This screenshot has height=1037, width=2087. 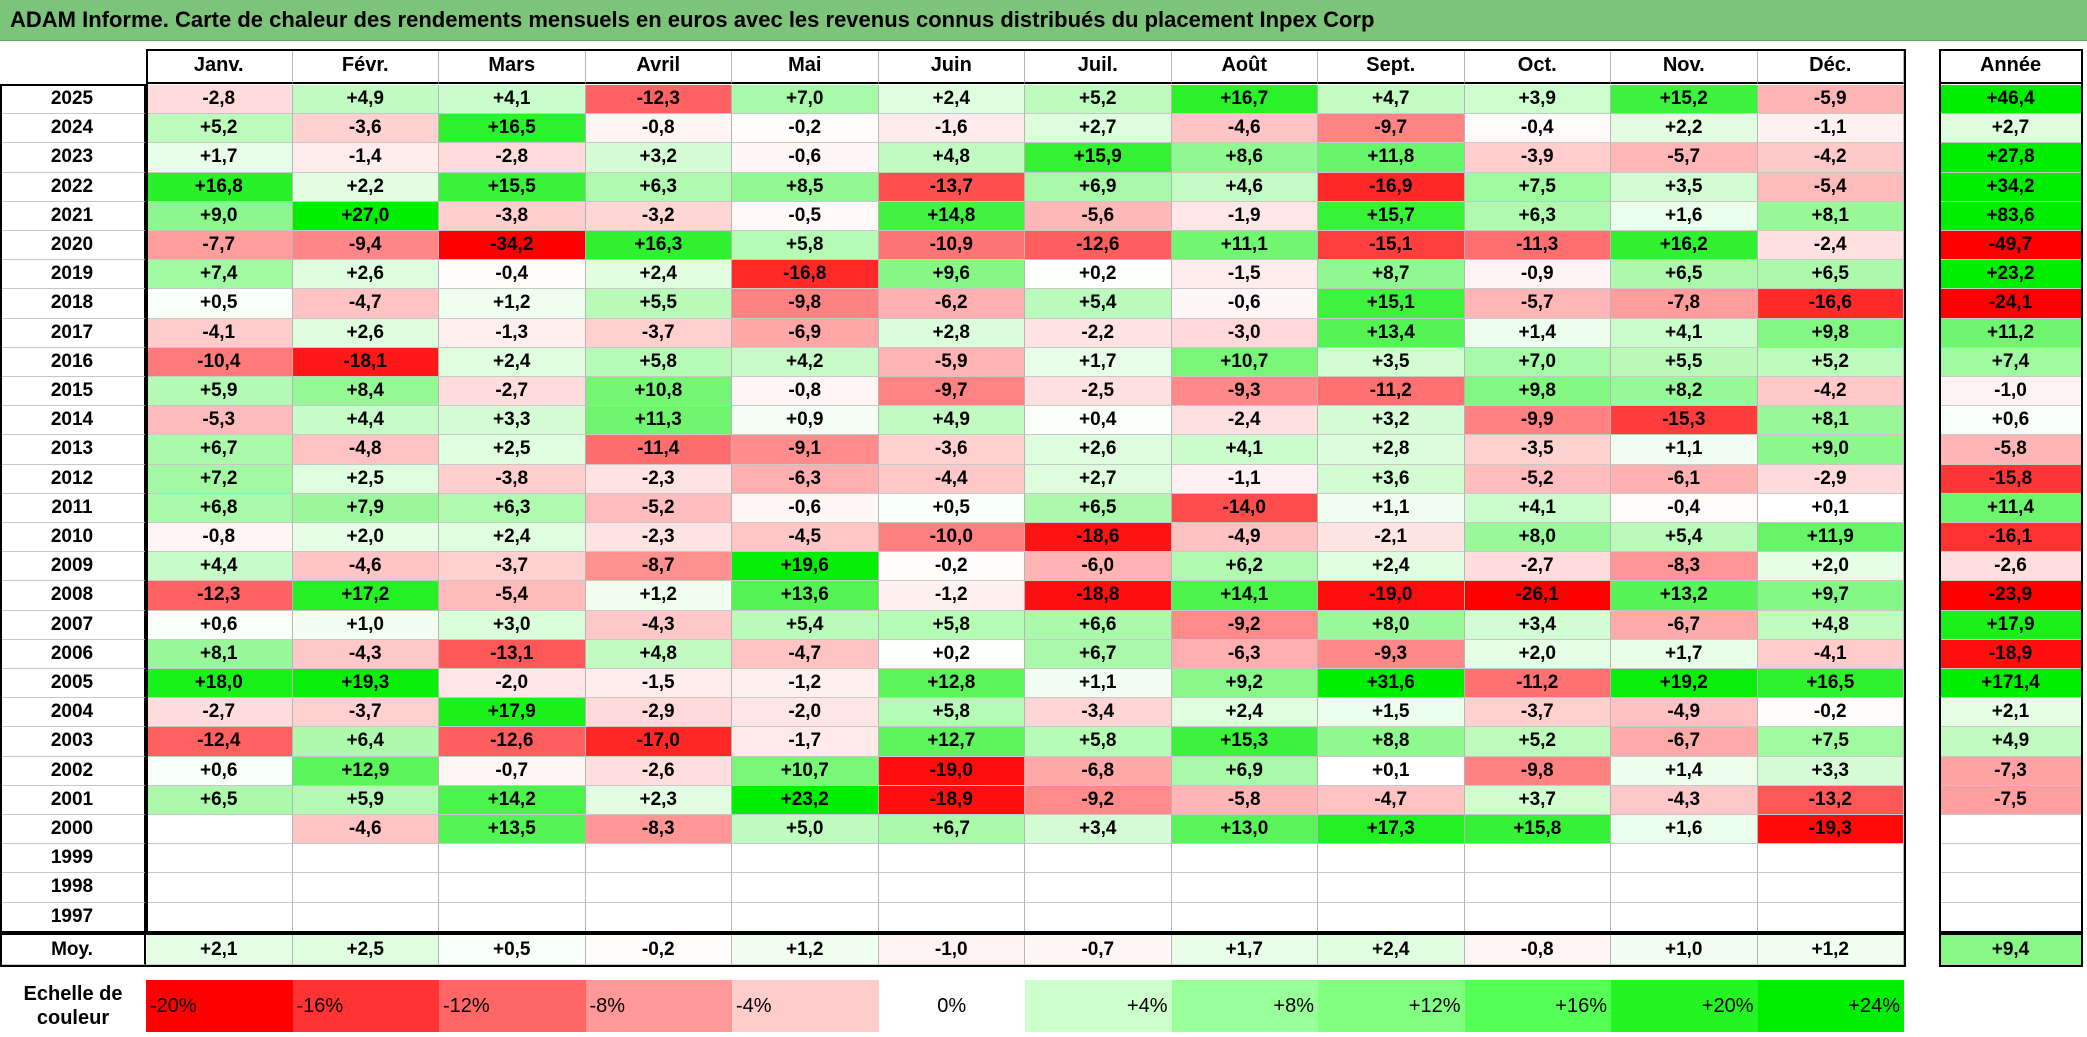 What do you see at coordinates (1244, 66) in the screenshot?
I see `month-header: Août` at bounding box center [1244, 66].